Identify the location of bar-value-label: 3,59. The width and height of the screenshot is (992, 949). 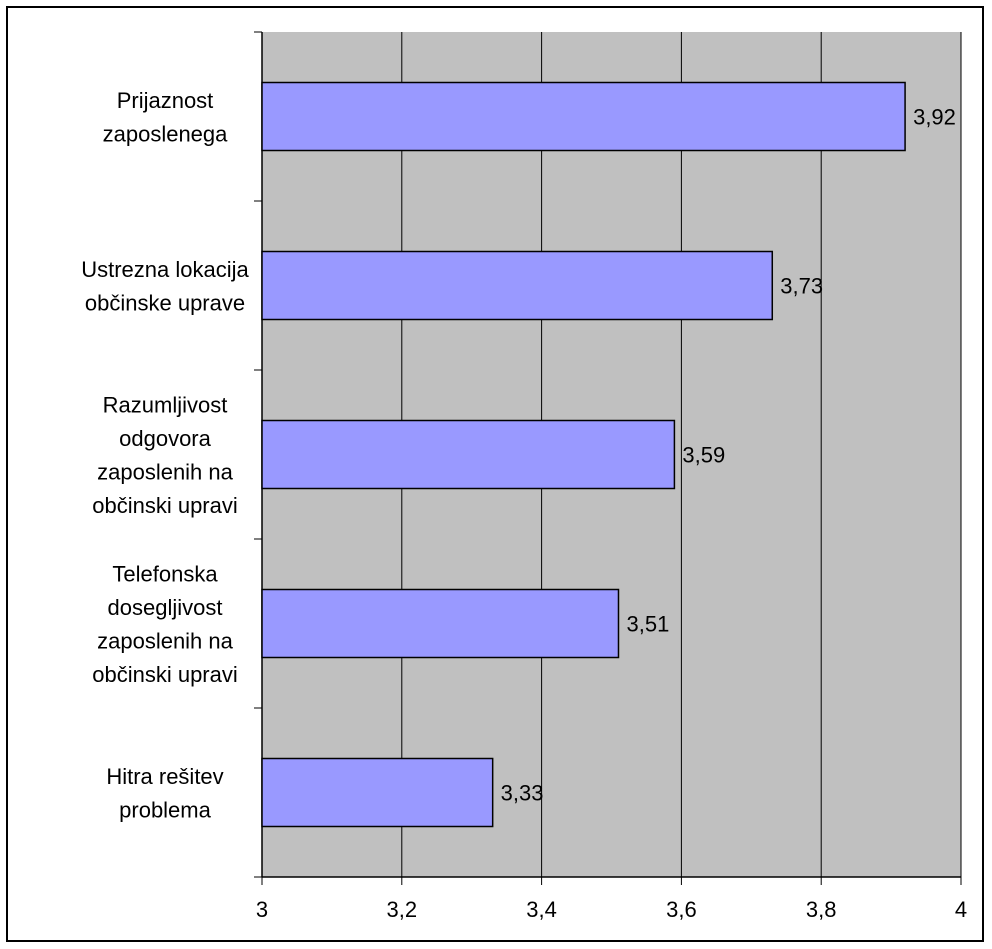
(703, 455).